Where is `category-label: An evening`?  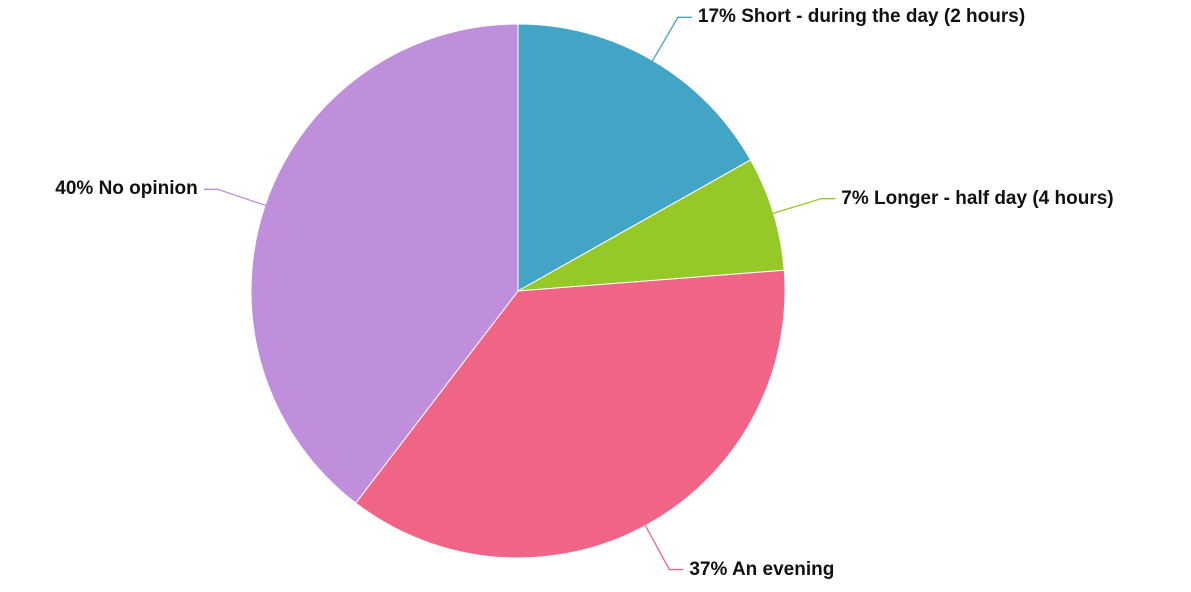
category-label: An evening is located at coordinates (783, 569).